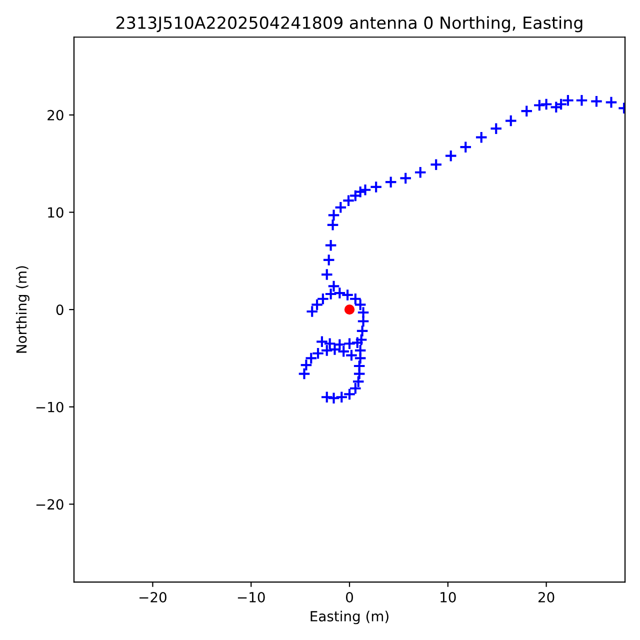  Describe the element at coordinates (60, 310) in the screenshot. I see `y-tick-label: 0` at that location.